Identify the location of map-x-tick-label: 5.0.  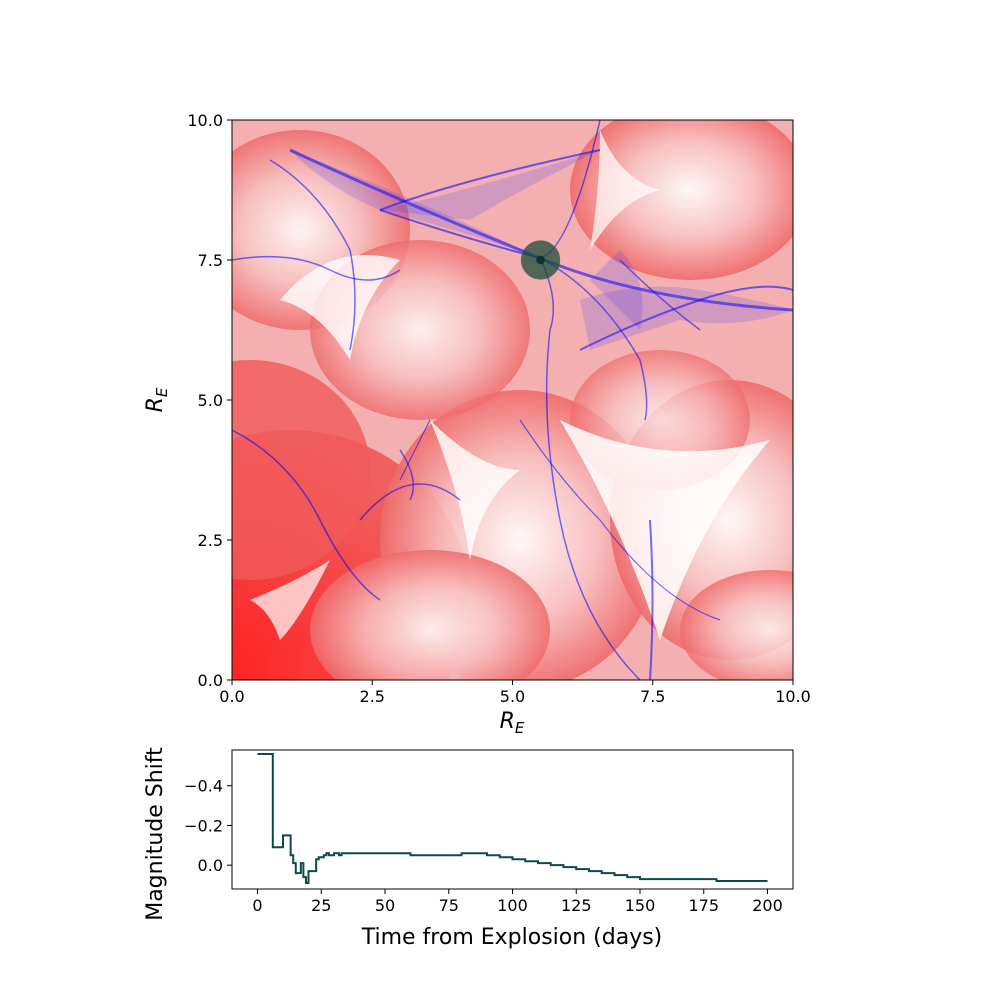
(512, 696).